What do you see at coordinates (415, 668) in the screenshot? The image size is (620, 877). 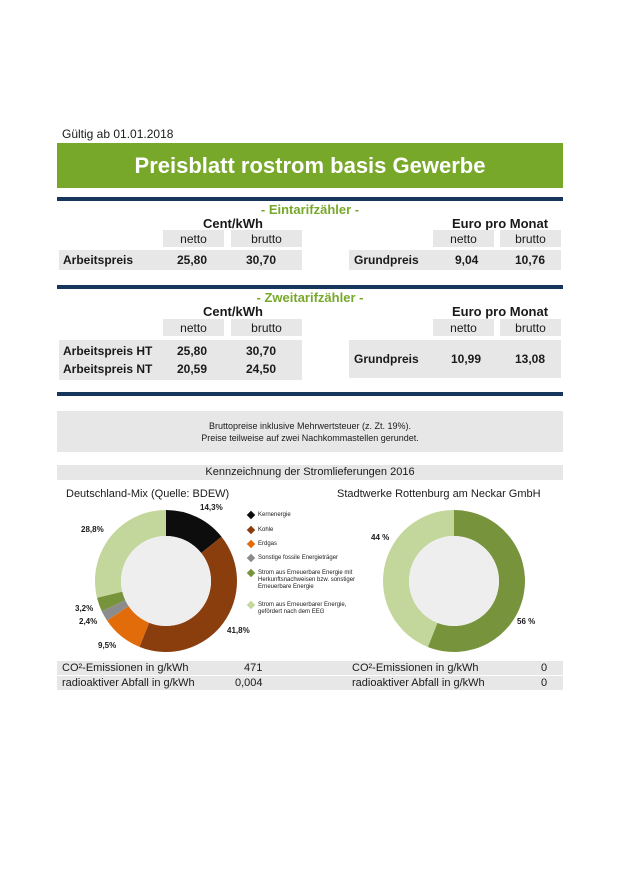 I see `sw-co2-label: CO²-Emissionen in g/kWh` at bounding box center [415, 668].